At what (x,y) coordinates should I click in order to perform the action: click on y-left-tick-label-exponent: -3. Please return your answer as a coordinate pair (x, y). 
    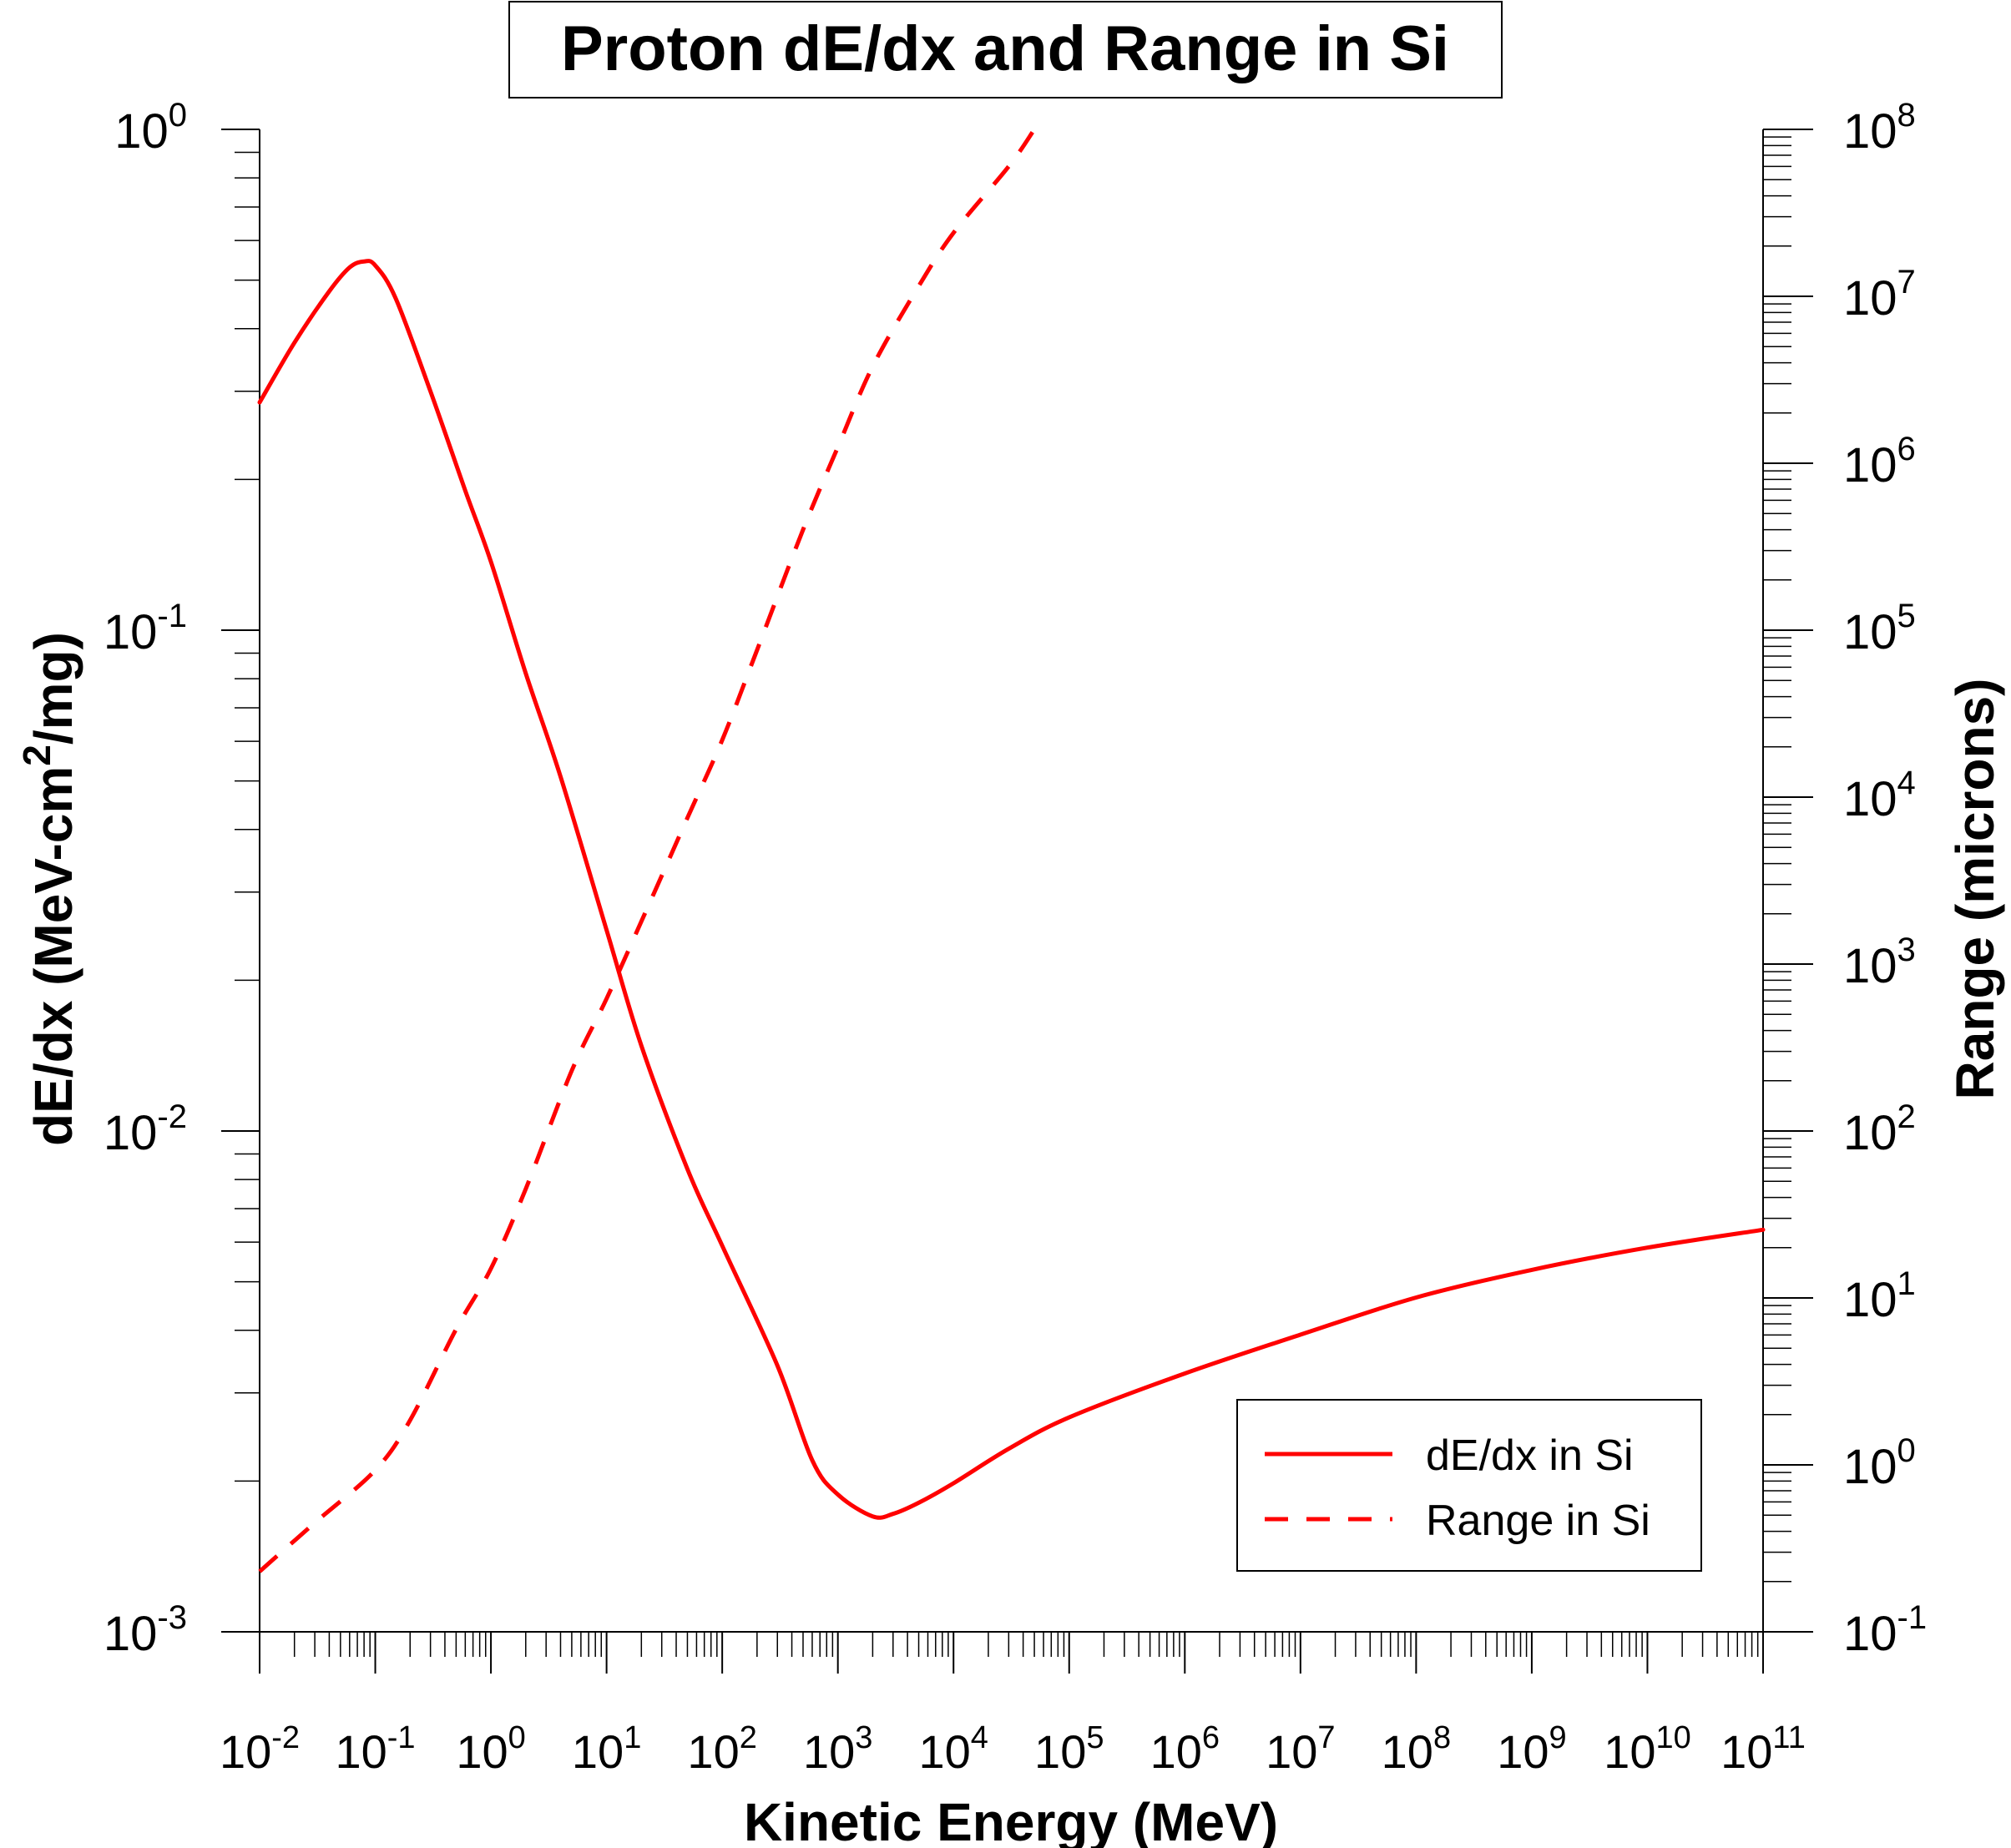
    Looking at the image, I should click on (172, 1617).